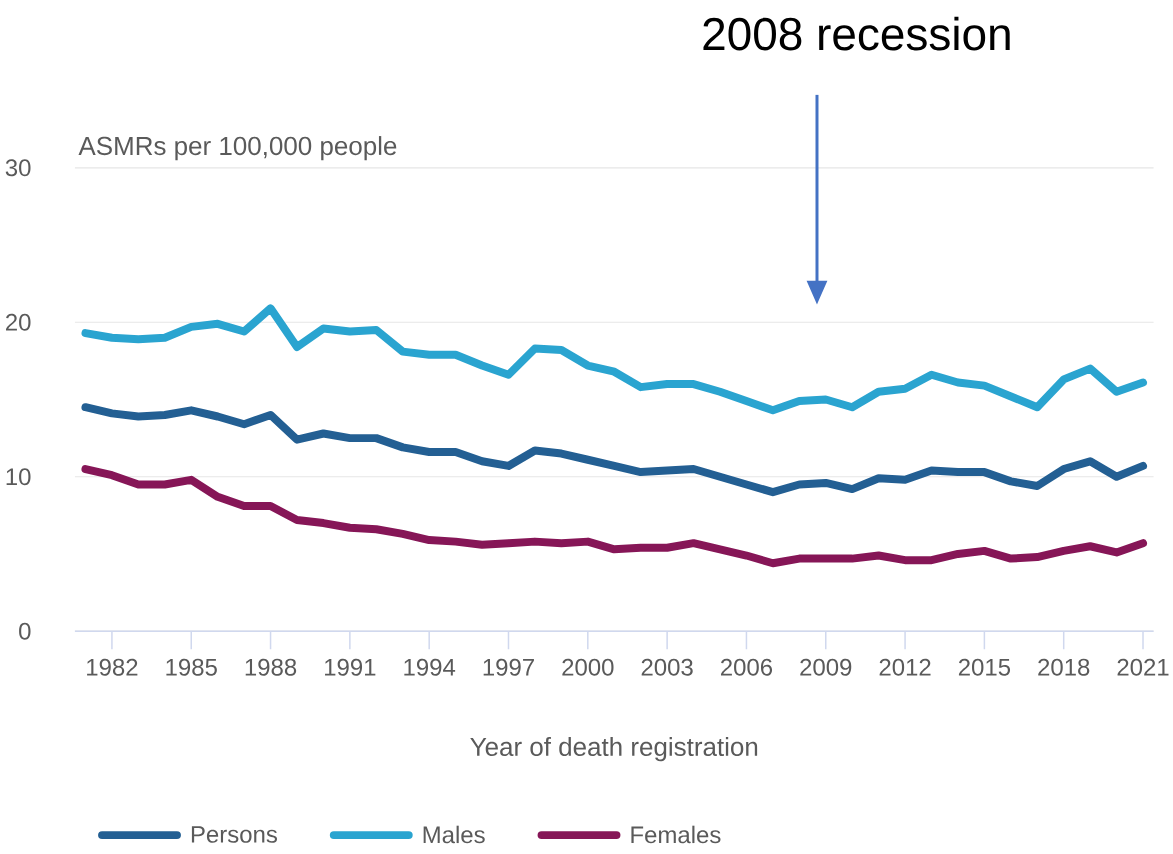  Describe the element at coordinates (191, 667) in the screenshot. I see `x-tick-label: 1985` at that location.